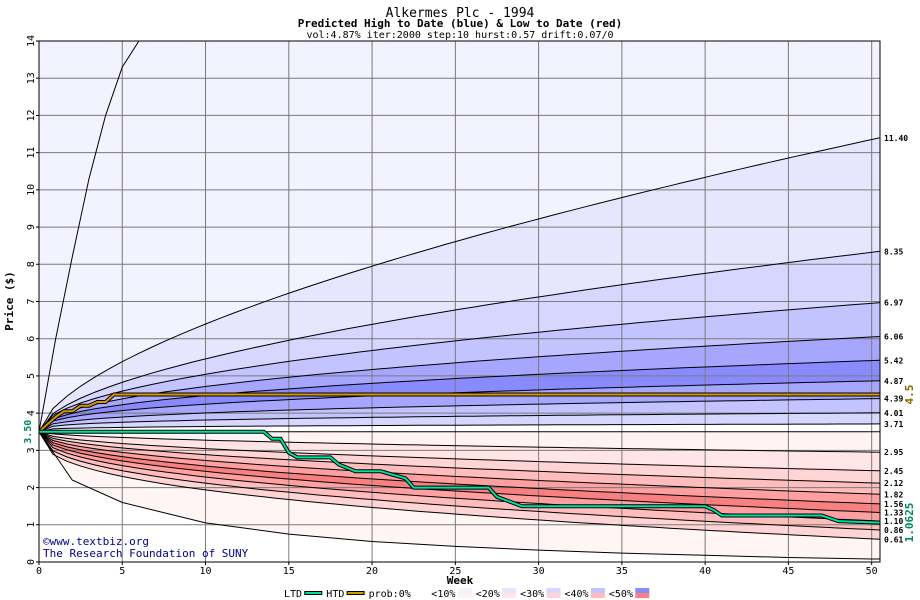  I want to click on high-quantile-label: 6.97, so click(893, 303).